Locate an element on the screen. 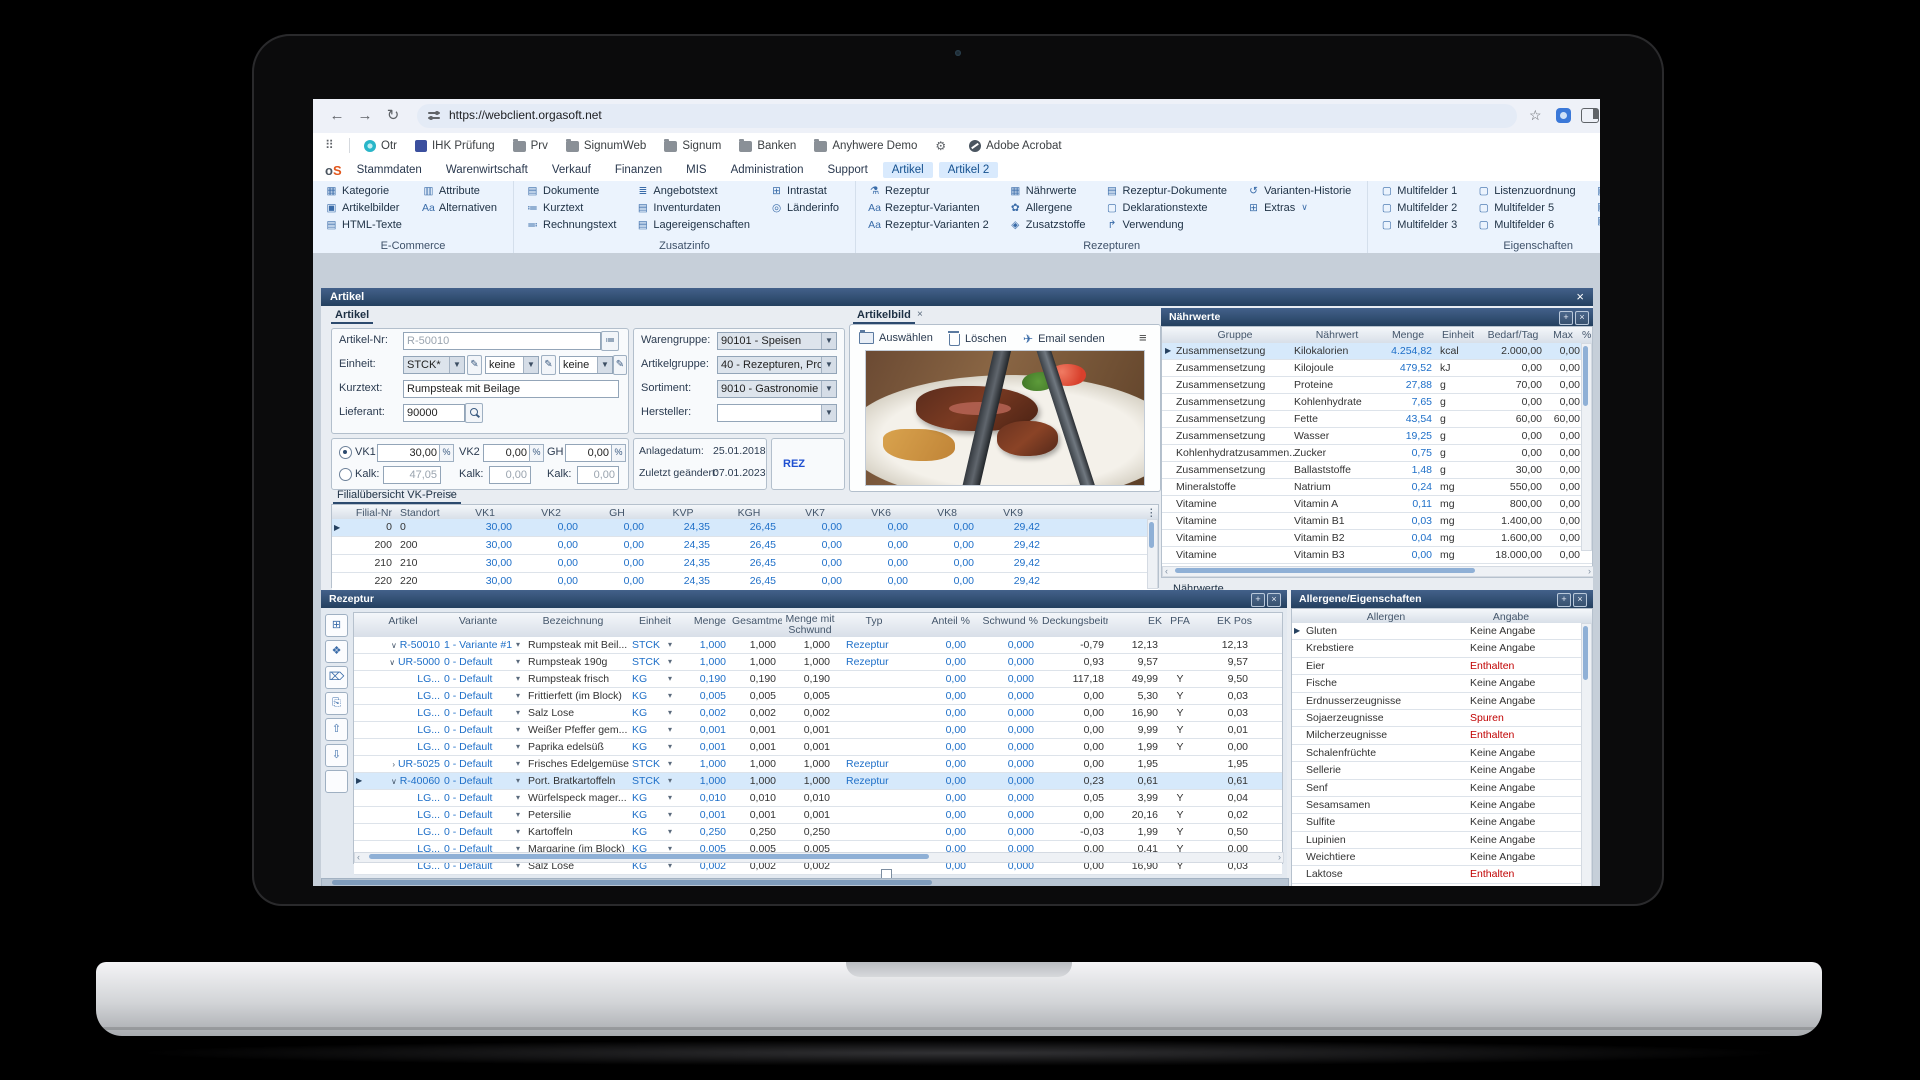  ribbon-item: ▣Töpfe/Pfannen Attribute is located at coordinates (1598, 227).